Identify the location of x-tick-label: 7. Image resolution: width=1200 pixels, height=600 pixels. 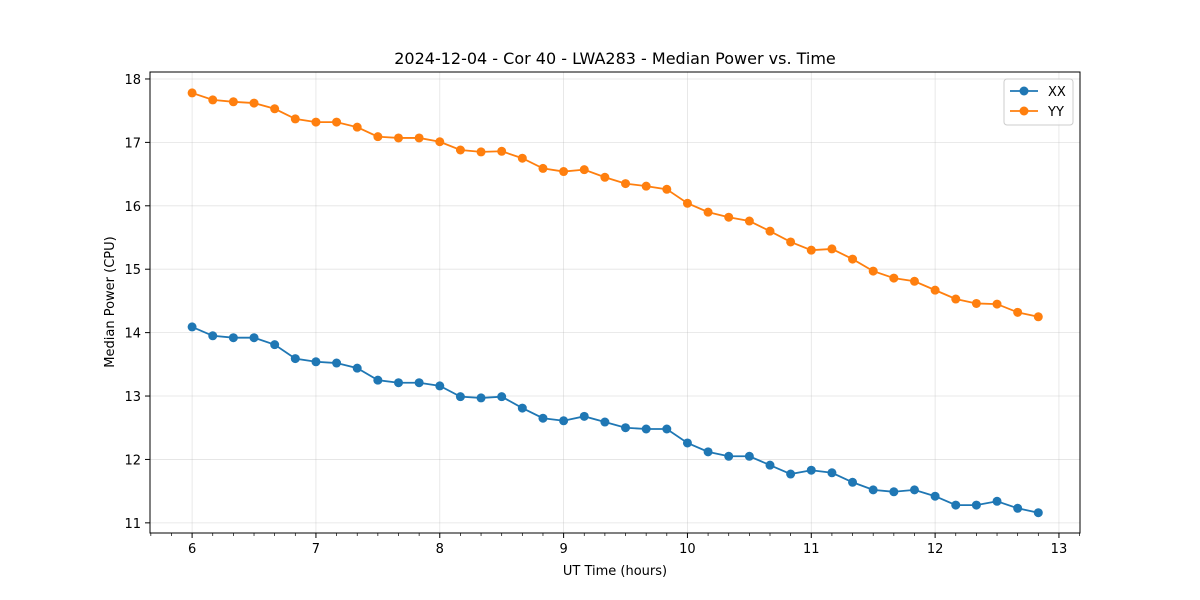
(316, 549).